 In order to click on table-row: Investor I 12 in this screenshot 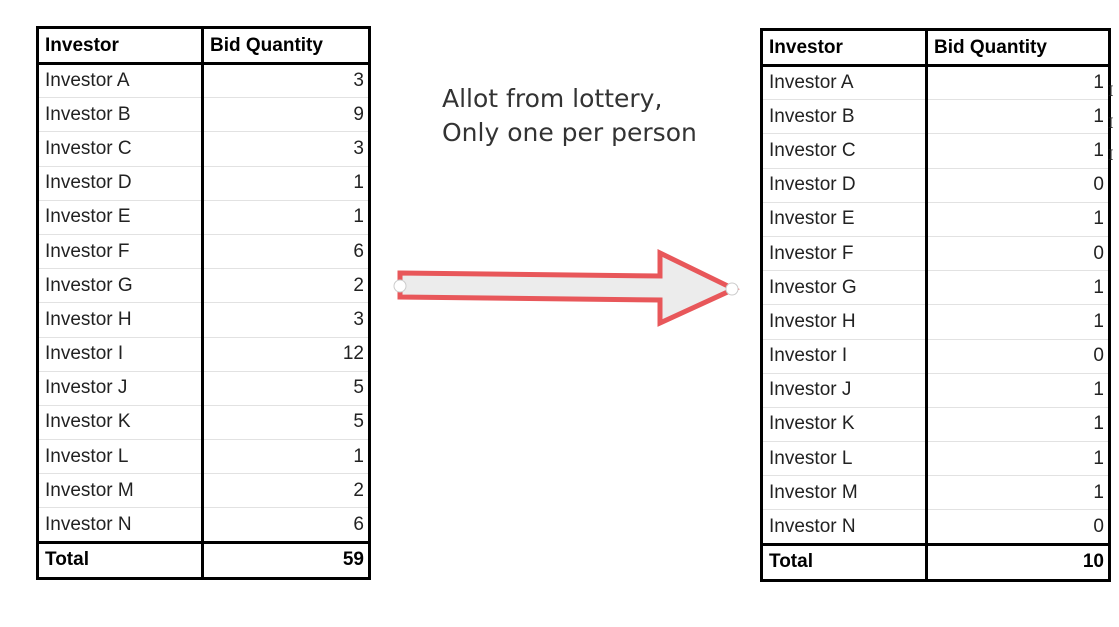, I will do `click(203, 354)`.